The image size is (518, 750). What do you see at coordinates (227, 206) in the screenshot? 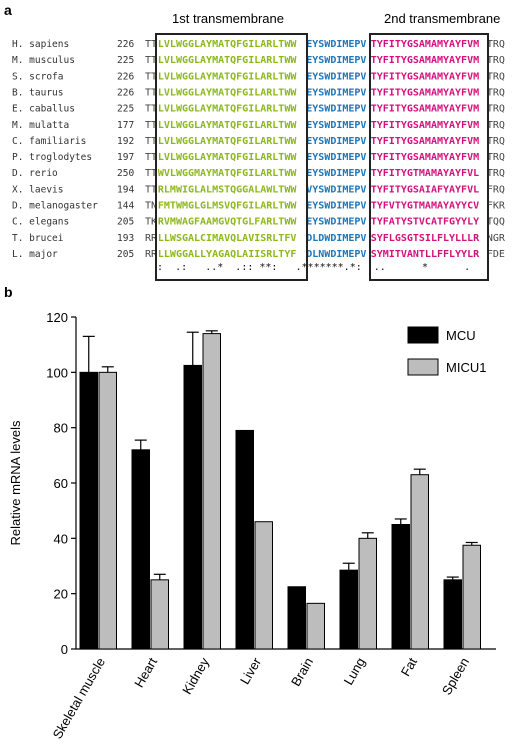
I see `segment-tm1: FMTWMGLGLMSVQFGILARLTWW` at bounding box center [227, 206].